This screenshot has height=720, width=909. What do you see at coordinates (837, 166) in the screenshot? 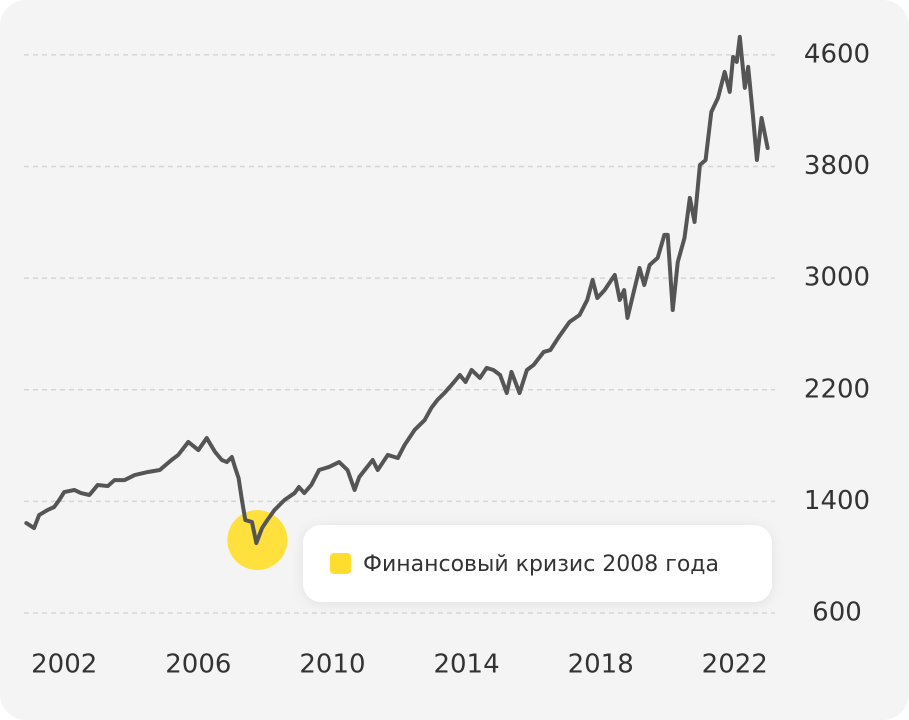
I see `y-tick-label: 3800` at bounding box center [837, 166].